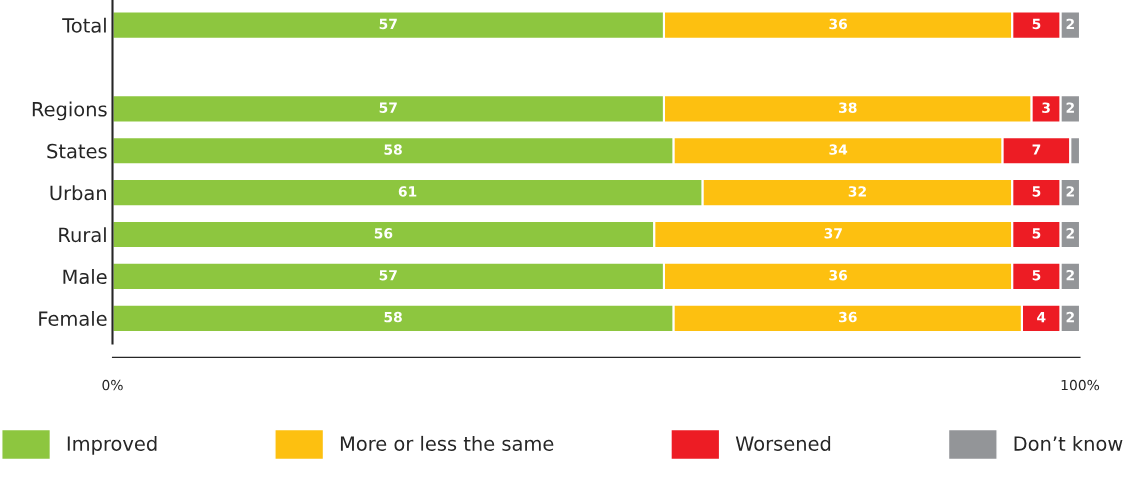 This screenshot has height=477, width=1125. What do you see at coordinates (447, 443) in the screenshot?
I see `legend-label: More or less the same` at bounding box center [447, 443].